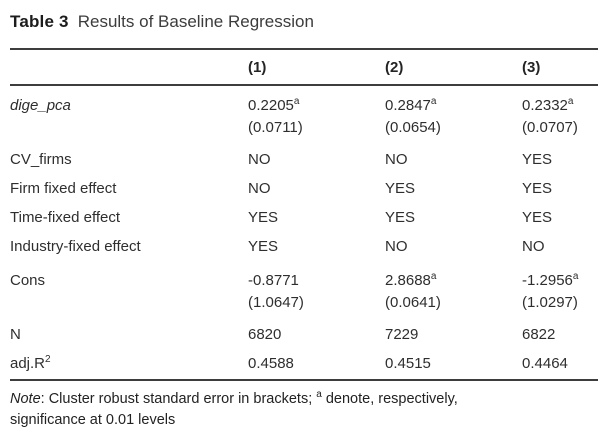  Describe the element at coordinates (65, 217) in the screenshot. I see `row-label: Time-fixed effect` at that location.